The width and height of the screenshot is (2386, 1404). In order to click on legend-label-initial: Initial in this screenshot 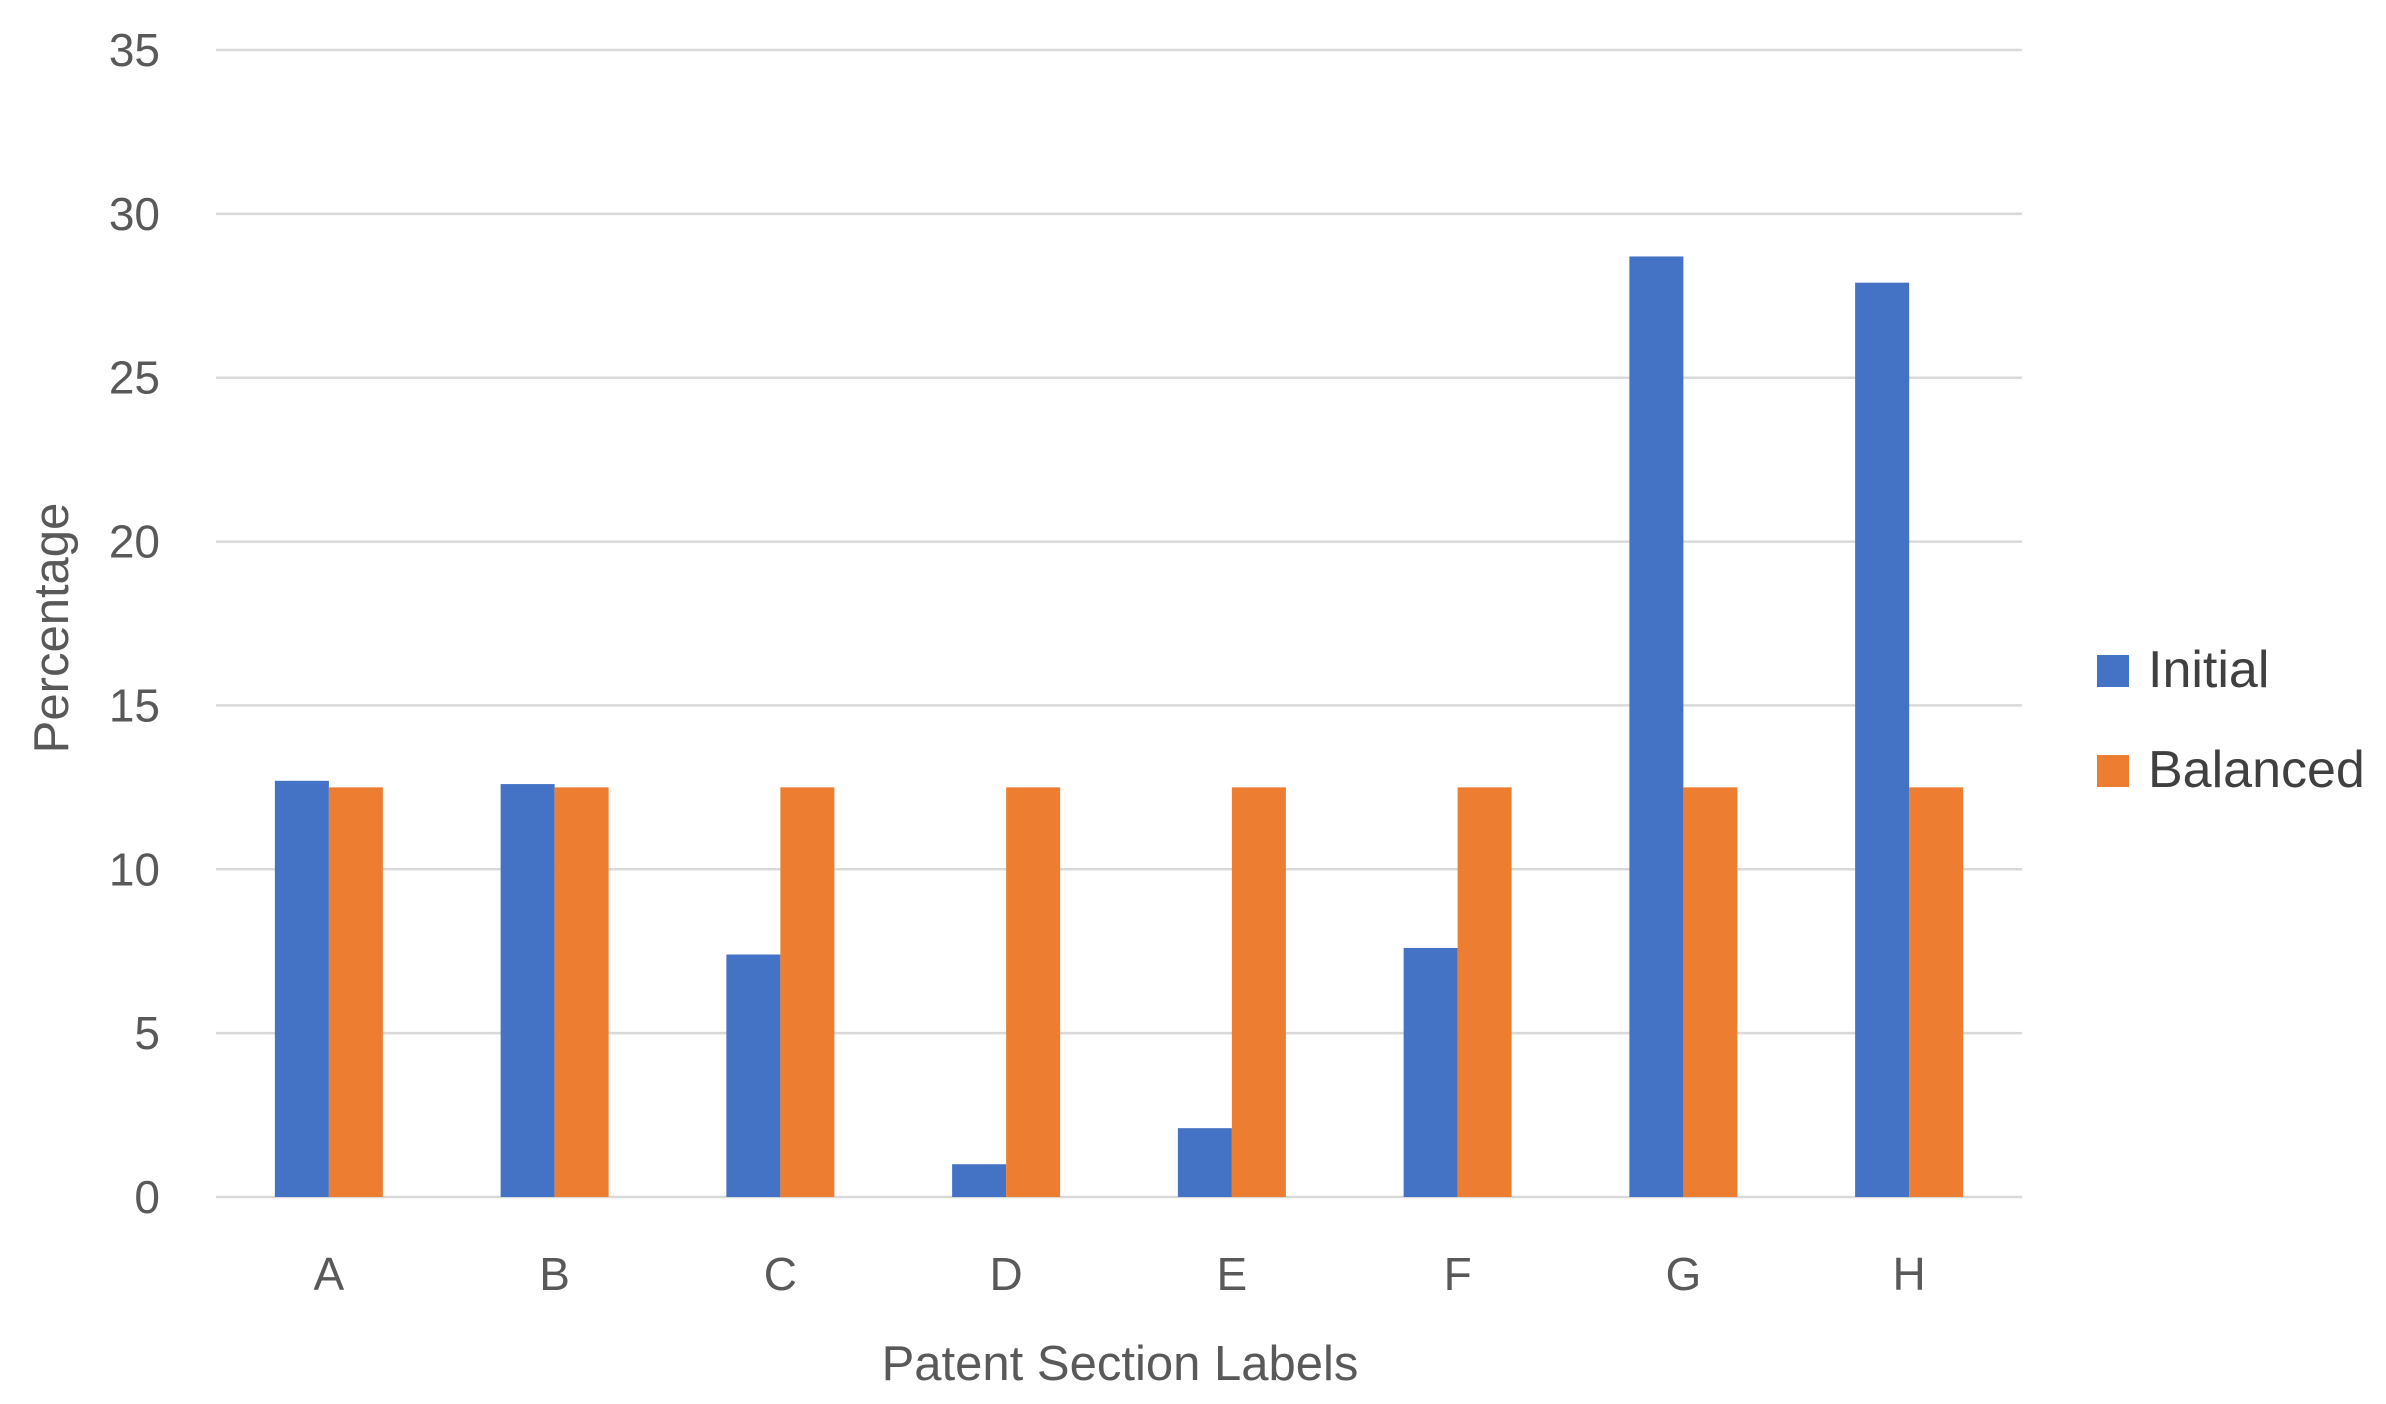, I will do `click(2208, 670)`.